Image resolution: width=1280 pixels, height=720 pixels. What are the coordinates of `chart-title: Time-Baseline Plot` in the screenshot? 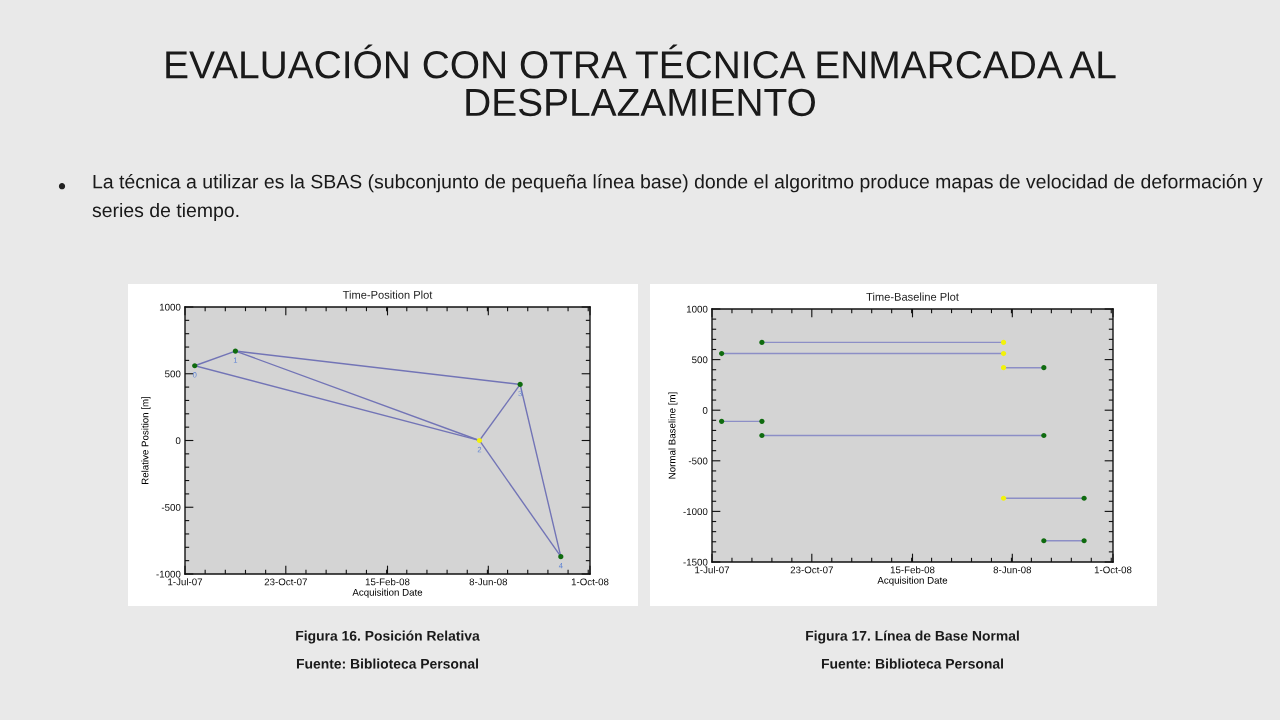 It's located at (912, 296).